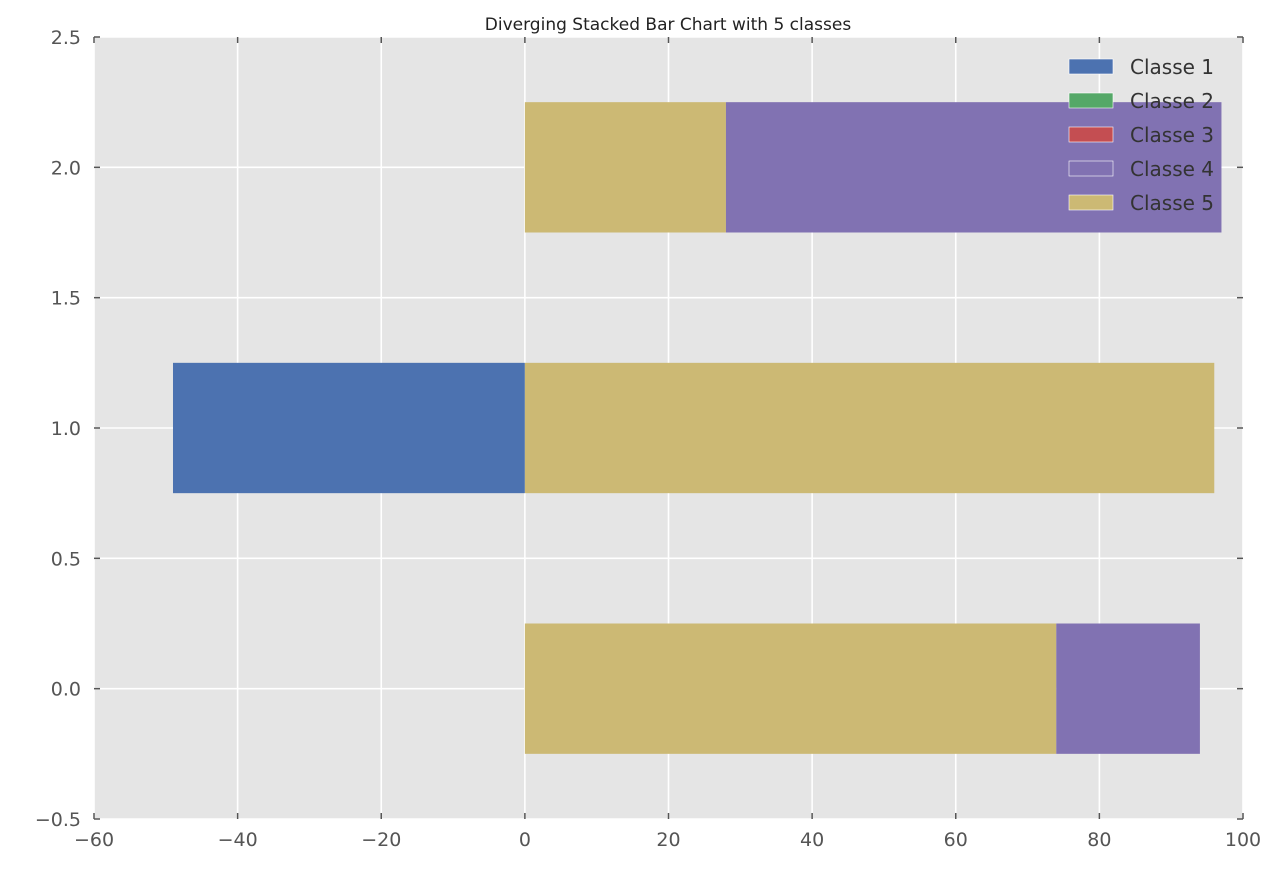  I want to click on x-tick-label: 100, so click(1243, 840).